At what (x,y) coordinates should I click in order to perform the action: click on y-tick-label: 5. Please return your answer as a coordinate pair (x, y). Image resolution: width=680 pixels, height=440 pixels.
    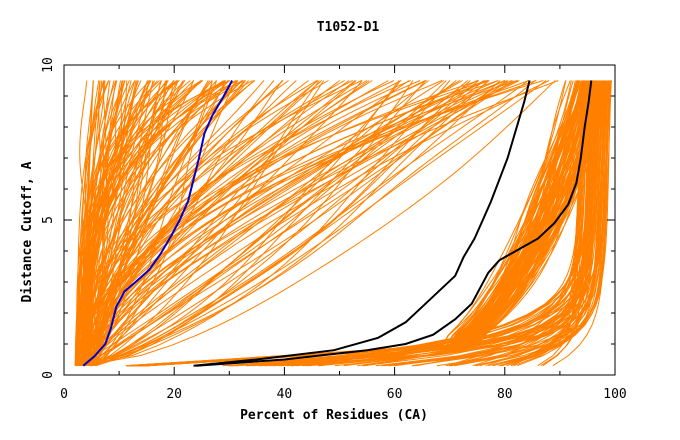
    Looking at the image, I should click on (48, 220).